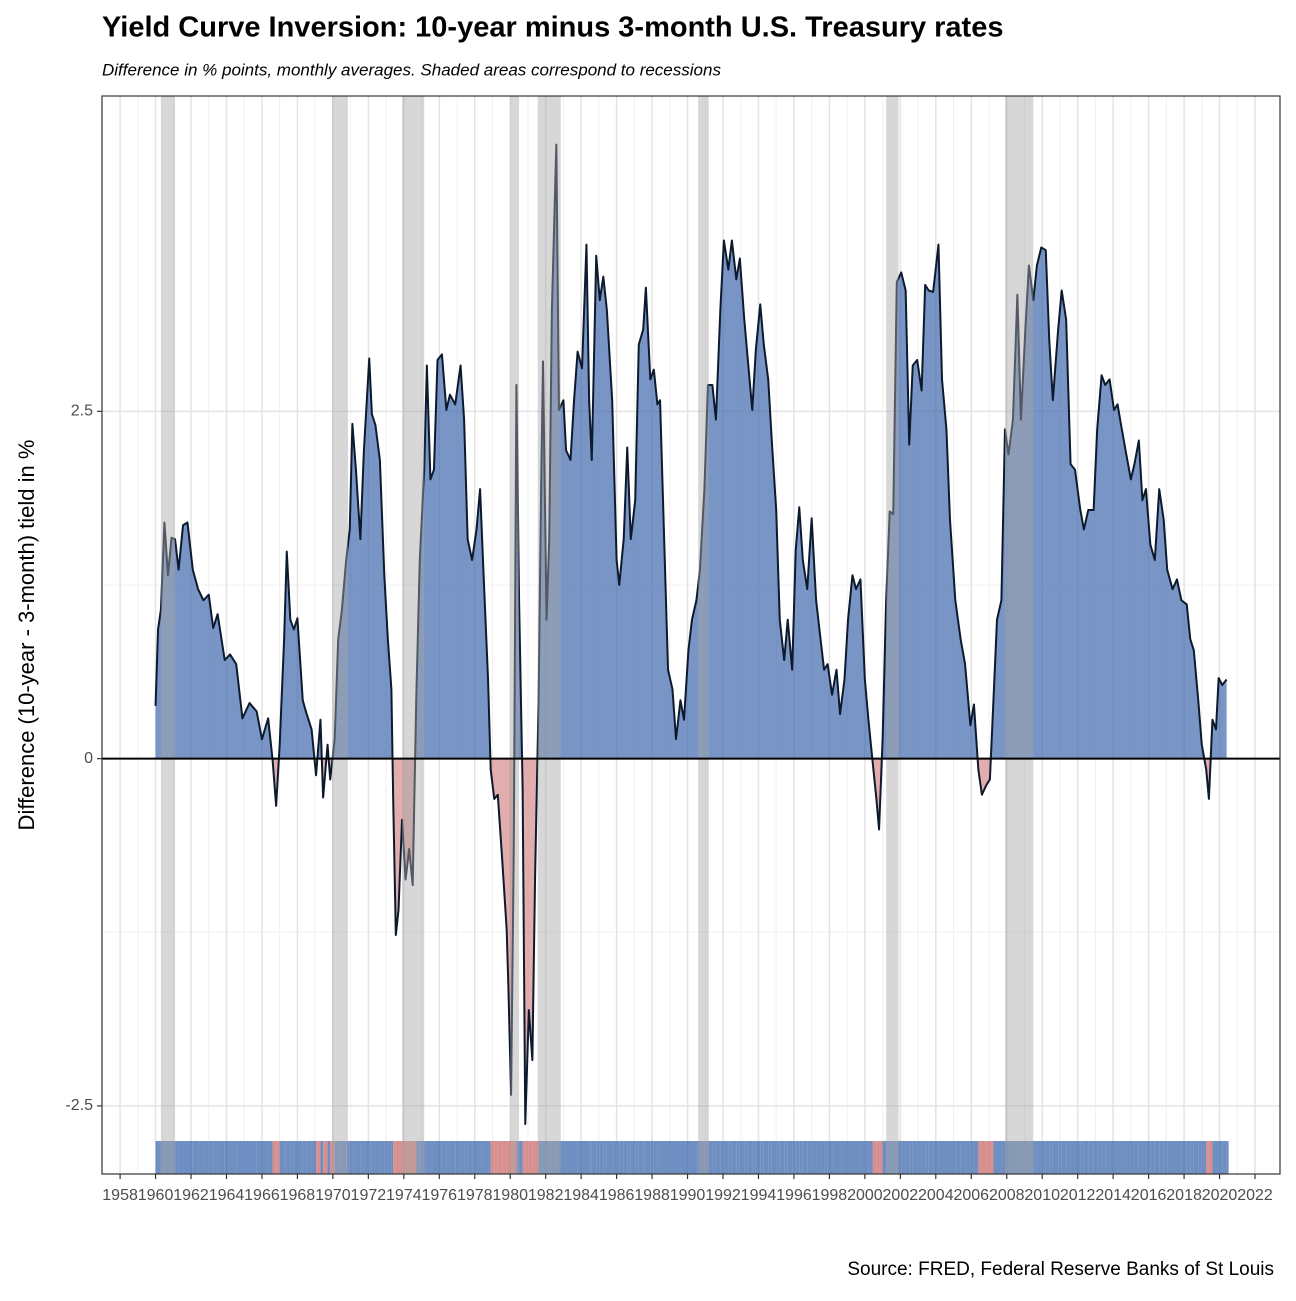  What do you see at coordinates (333, 1195) in the screenshot?
I see `x-tick-label: 1970` at bounding box center [333, 1195].